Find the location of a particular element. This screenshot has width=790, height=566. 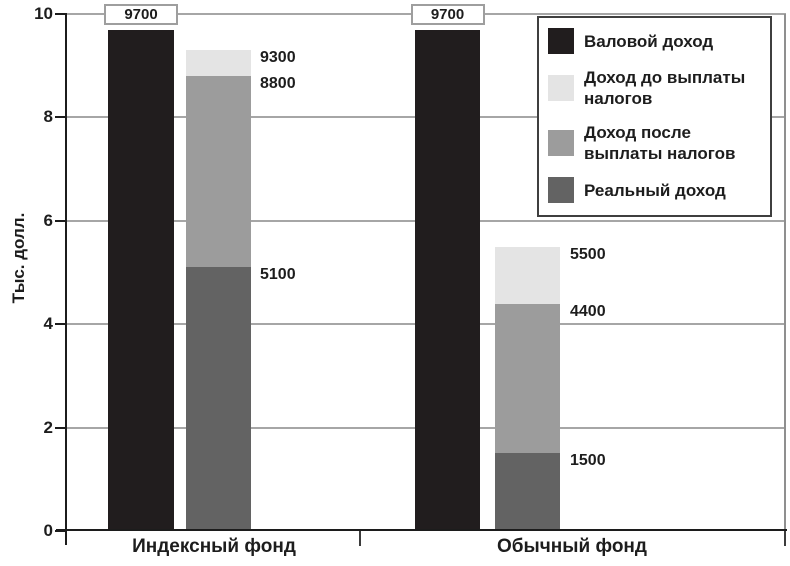

y-tick-label: 8 is located at coordinates (48, 117).